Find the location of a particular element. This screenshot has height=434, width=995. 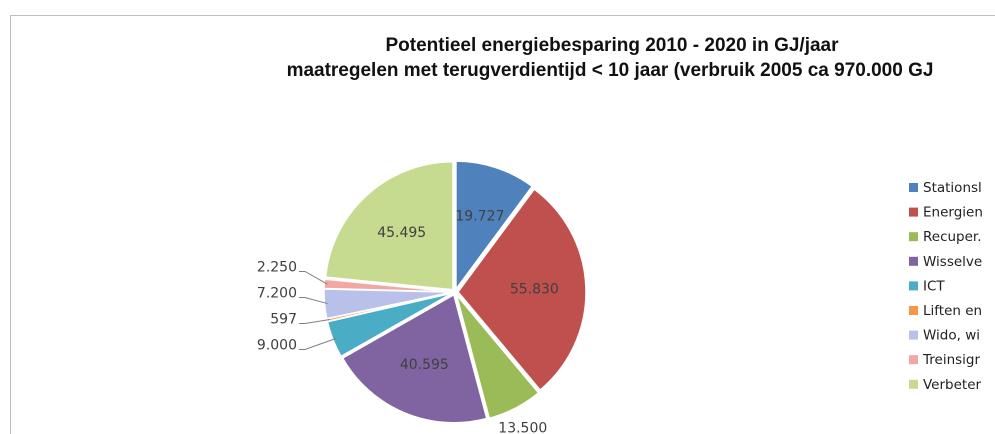

data-label: 40.595 is located at coordinates (424, 365).